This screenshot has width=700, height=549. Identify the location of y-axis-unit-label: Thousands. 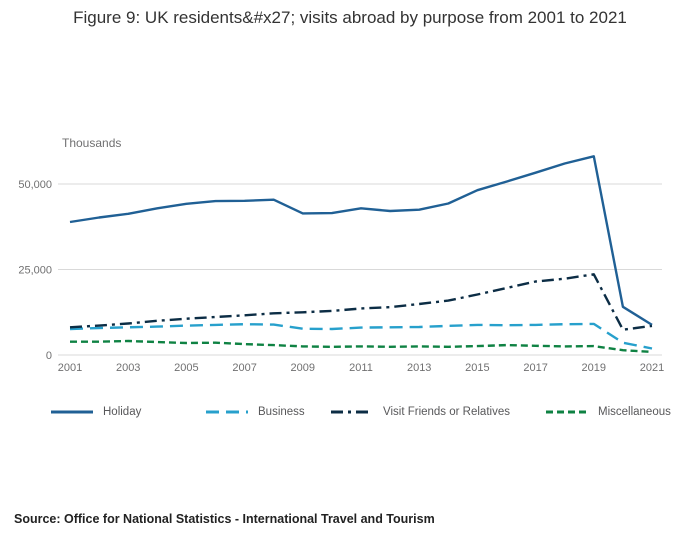
(92, 143).